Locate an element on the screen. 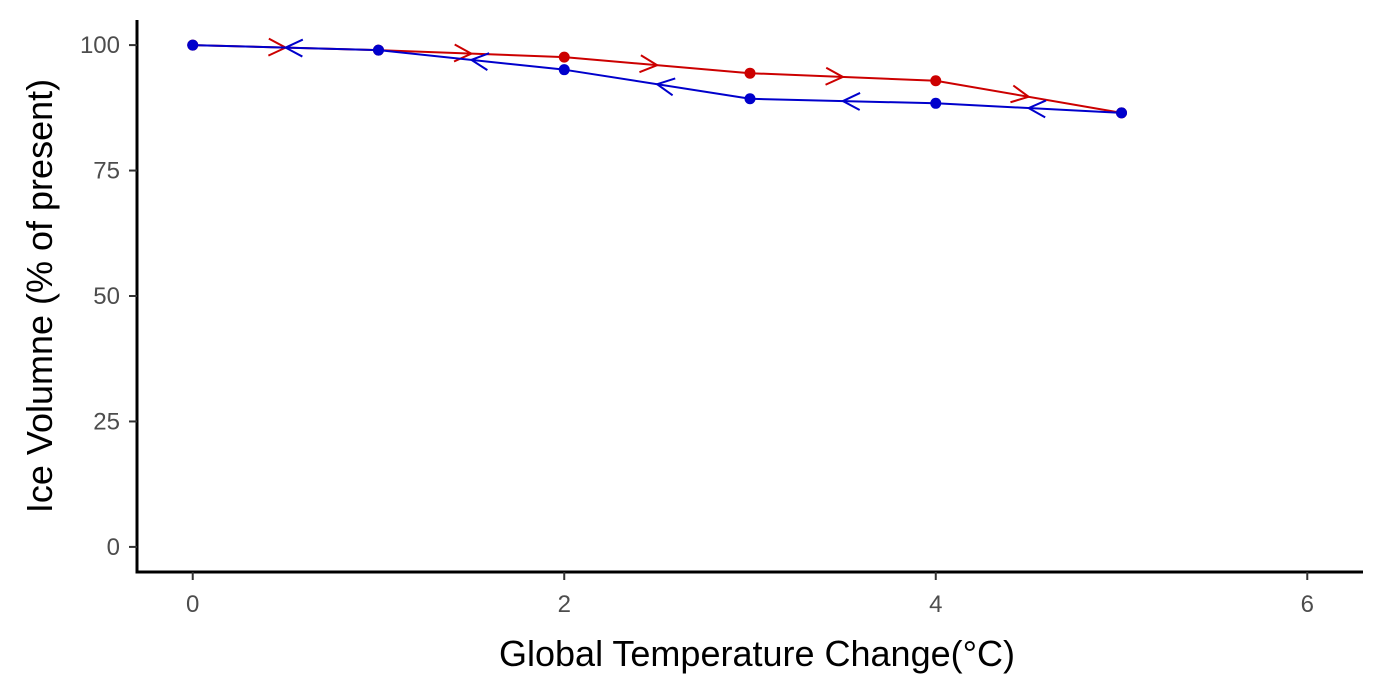  series is located at coordinates (657, 78).